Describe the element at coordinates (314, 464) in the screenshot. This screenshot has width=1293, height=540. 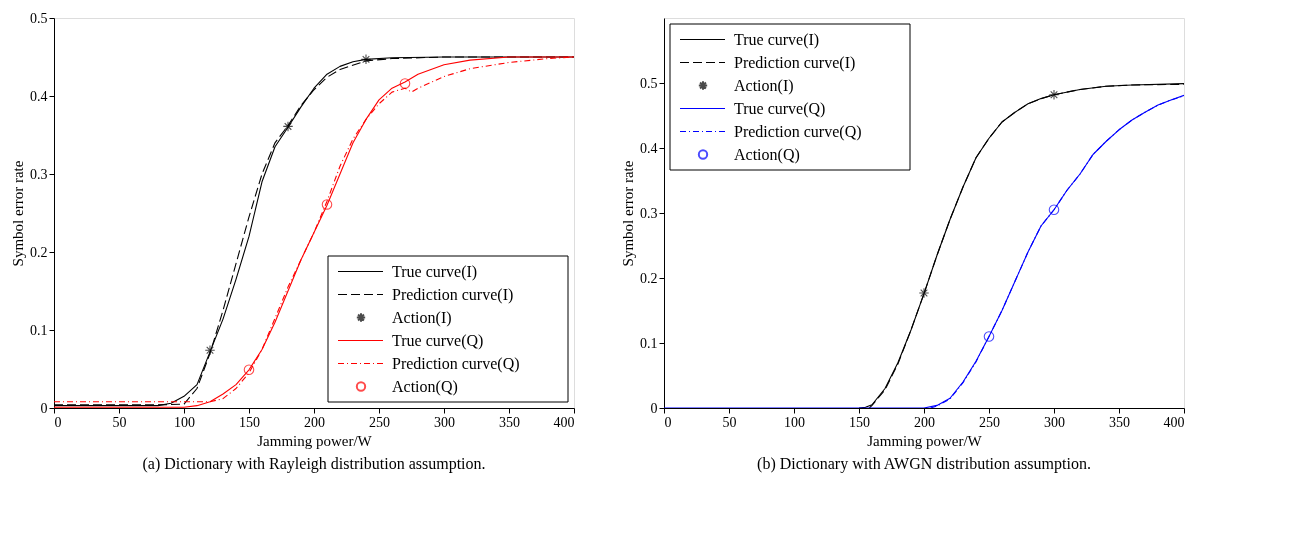
I see `text: (a) Dictionary with Rayleigh distribution assumption.` at that location.